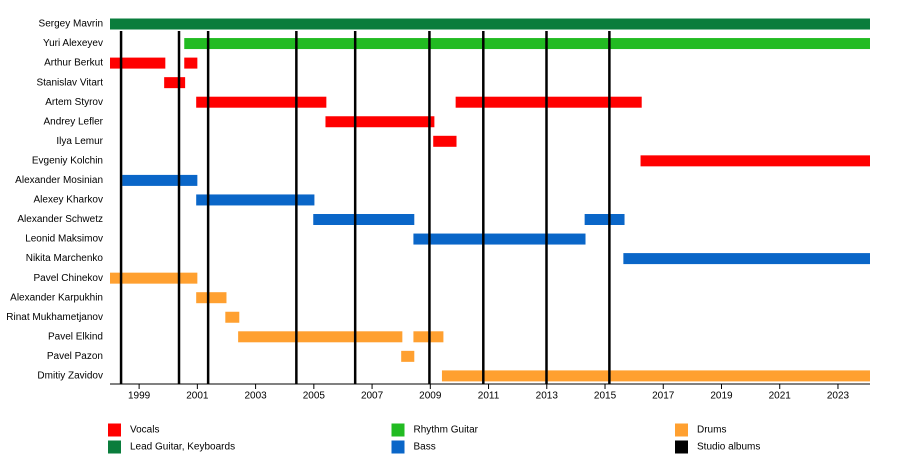  I want to click on x-tick-label: 2021, so click(780, 396).